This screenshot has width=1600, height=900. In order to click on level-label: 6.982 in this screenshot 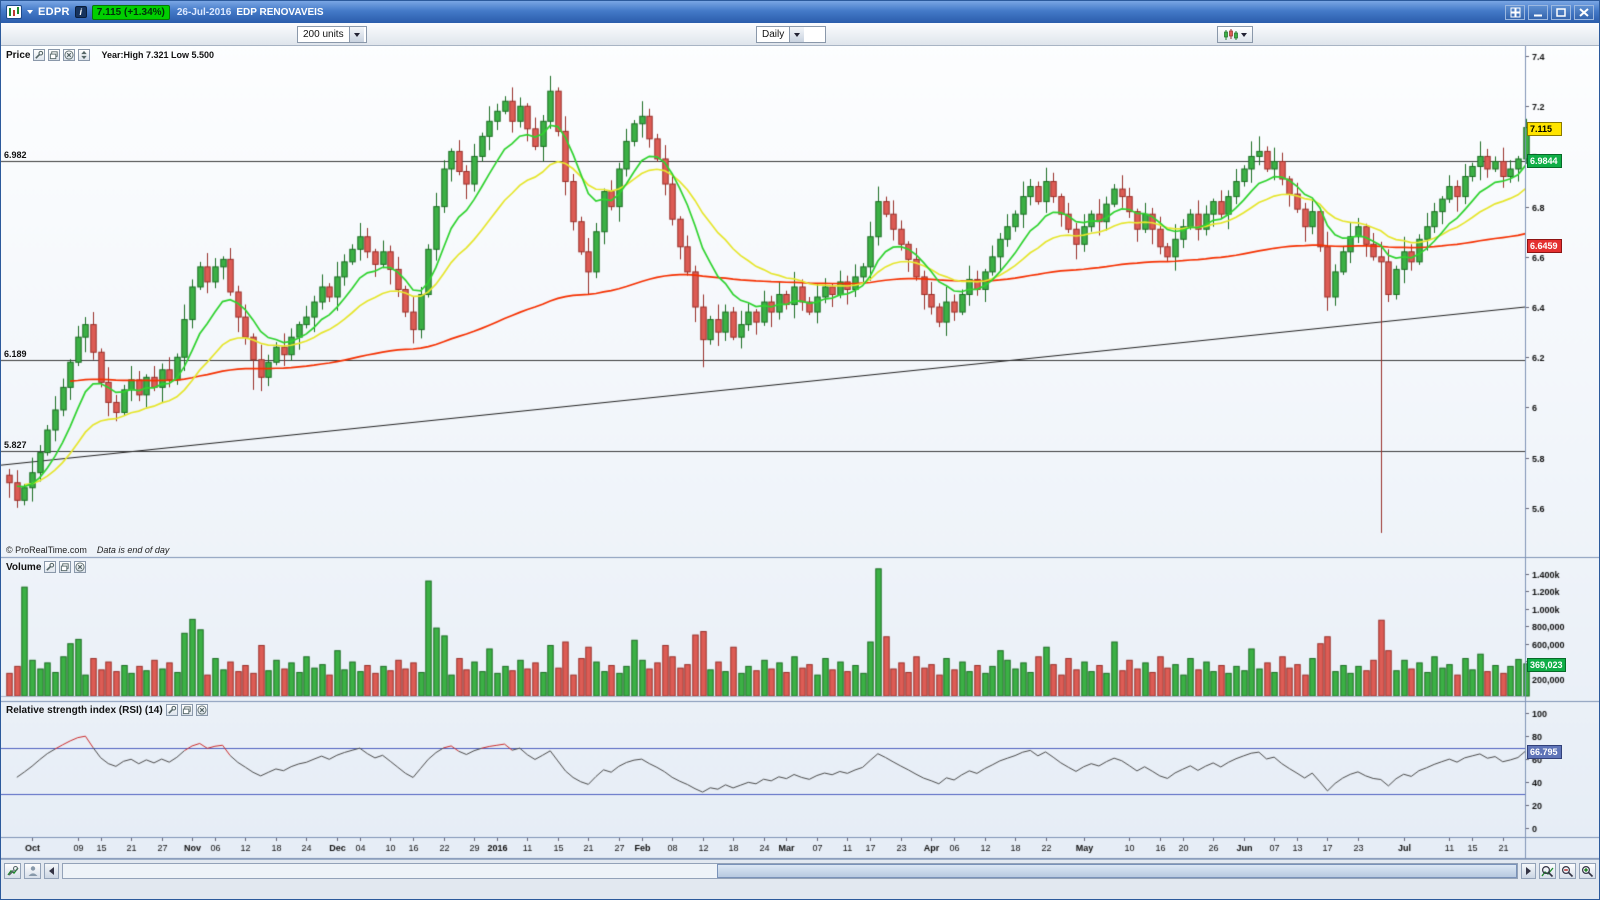, I will do `click(15, 155)`.